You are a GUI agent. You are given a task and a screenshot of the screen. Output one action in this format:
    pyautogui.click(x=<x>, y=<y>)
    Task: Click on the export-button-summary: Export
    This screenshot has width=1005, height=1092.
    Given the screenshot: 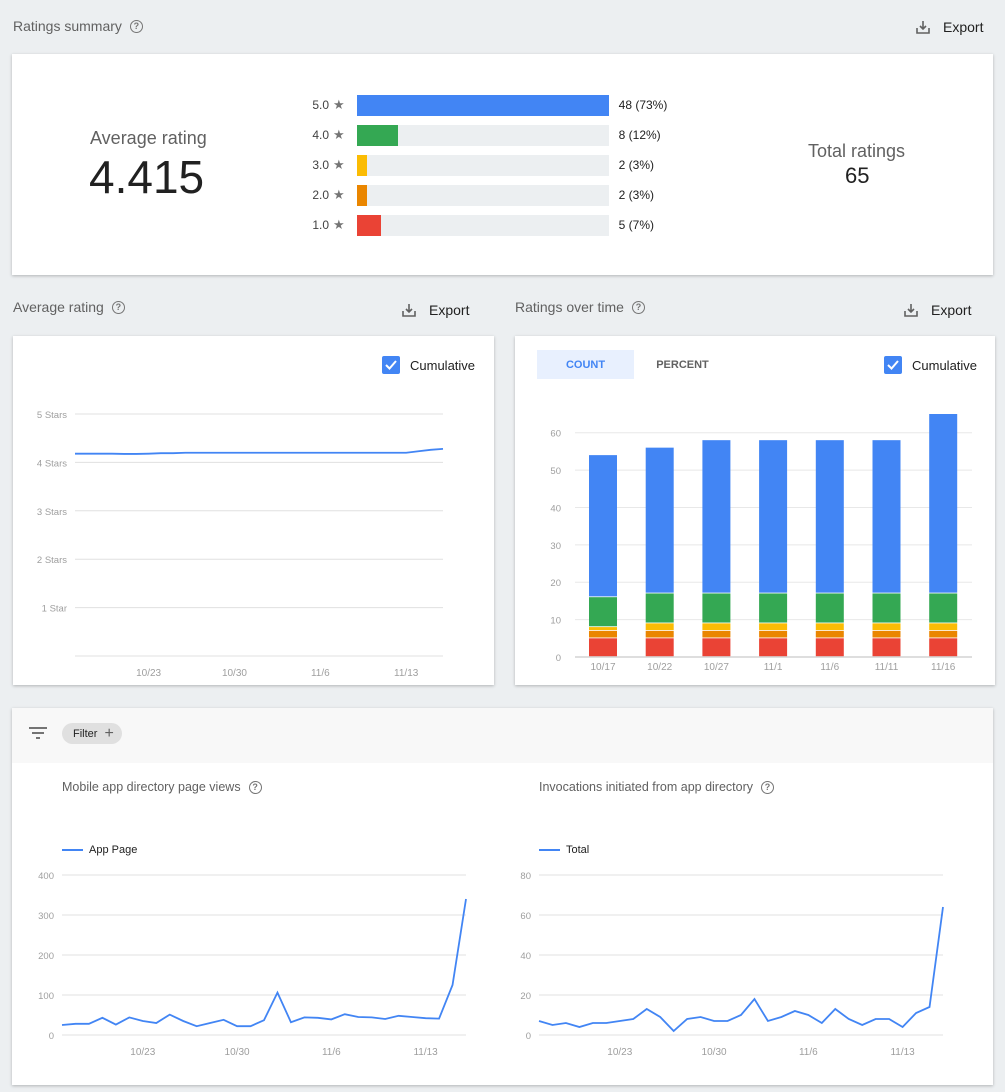 What is the action you would take?
    pyautogui.click(x=949, y=27)
    